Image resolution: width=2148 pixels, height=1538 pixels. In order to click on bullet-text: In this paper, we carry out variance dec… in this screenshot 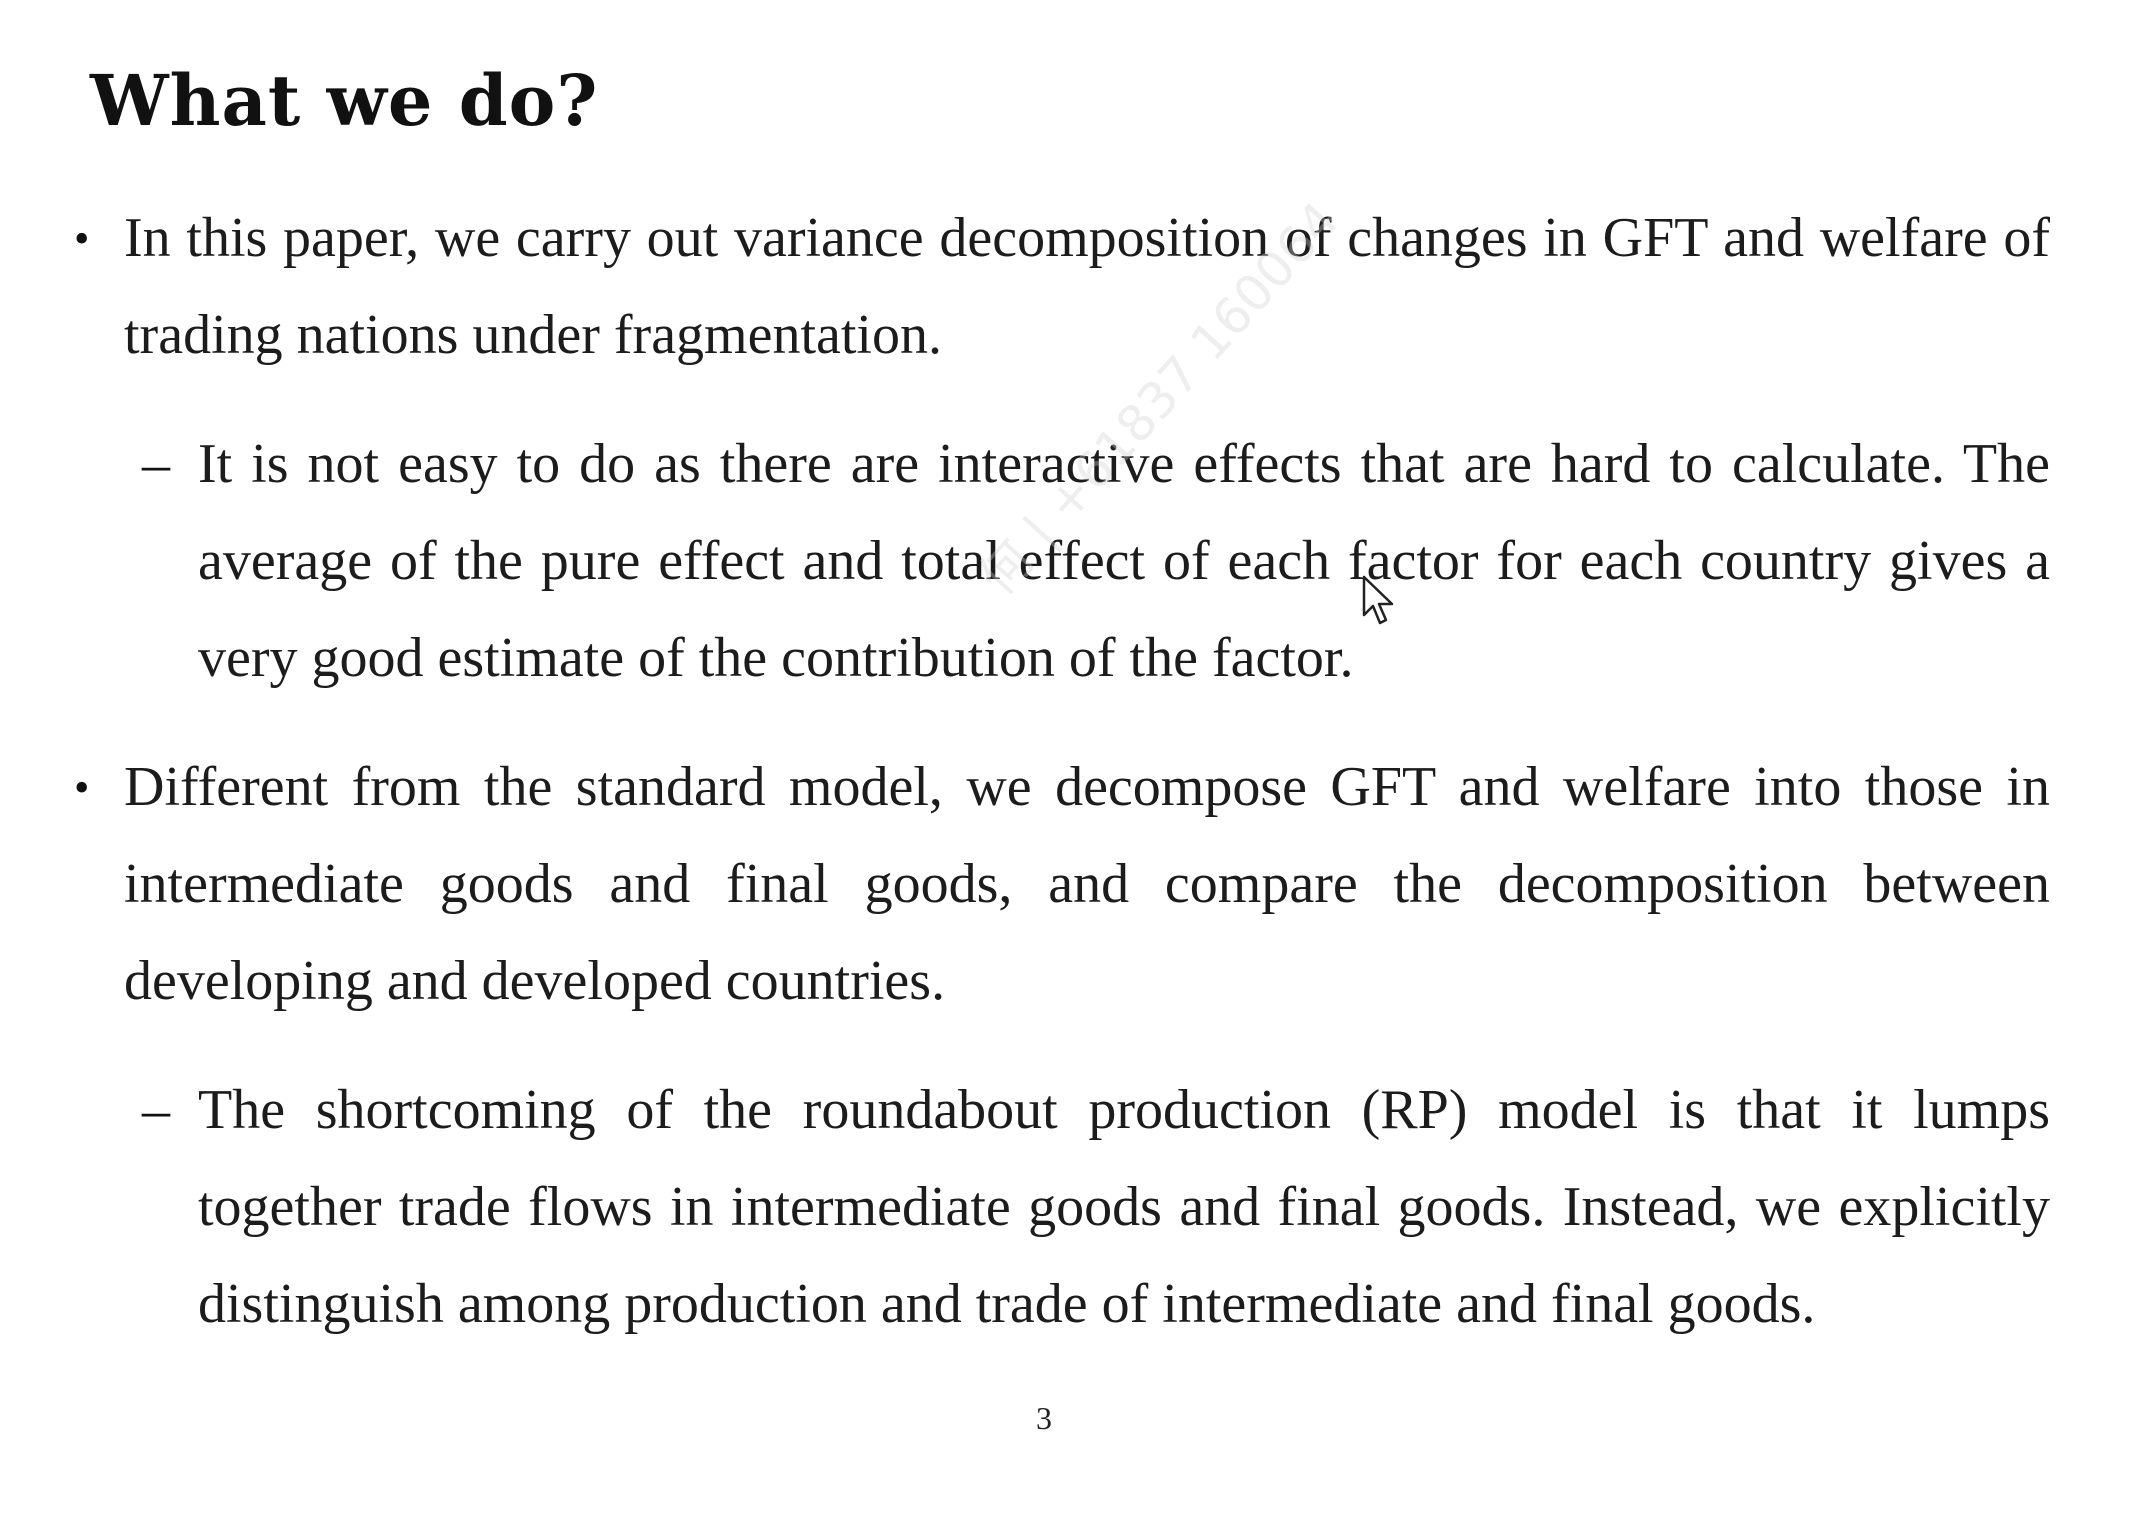, I will do `click(1087, 286)`.